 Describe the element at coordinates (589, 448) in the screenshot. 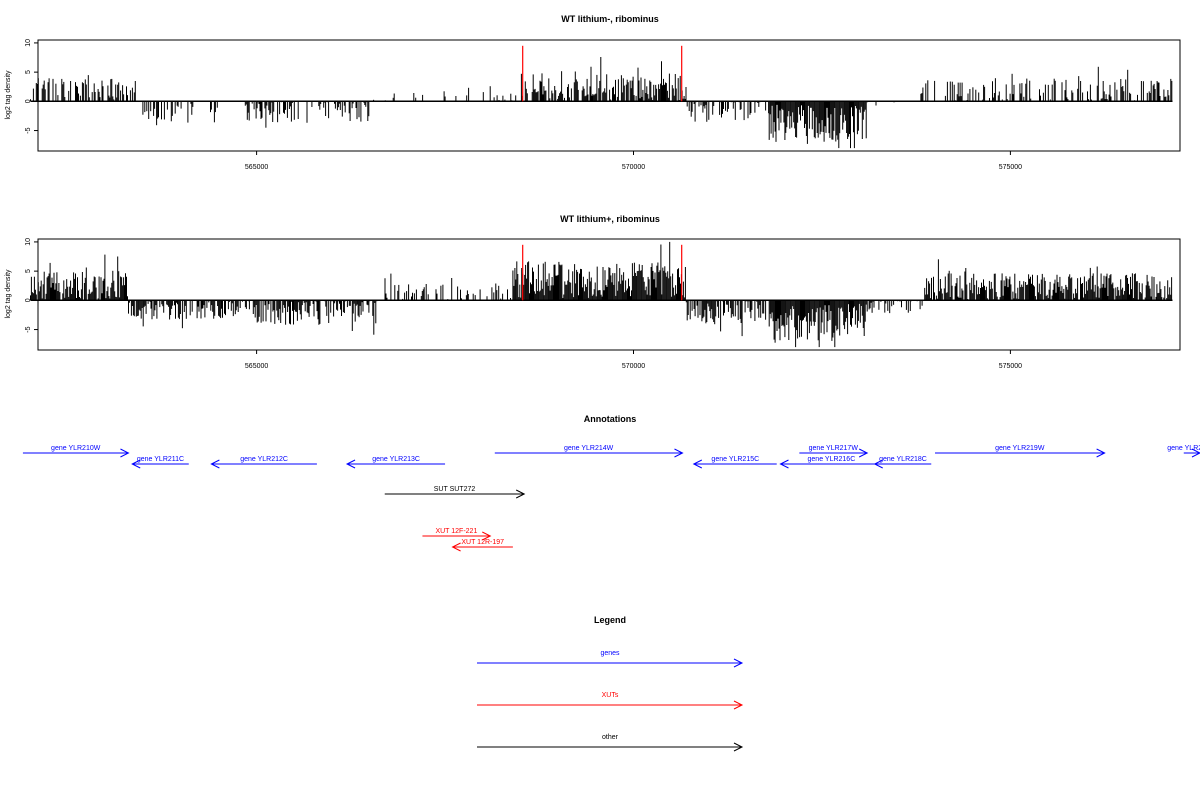

I see `annotation-label: gene YLR214W` at that location.